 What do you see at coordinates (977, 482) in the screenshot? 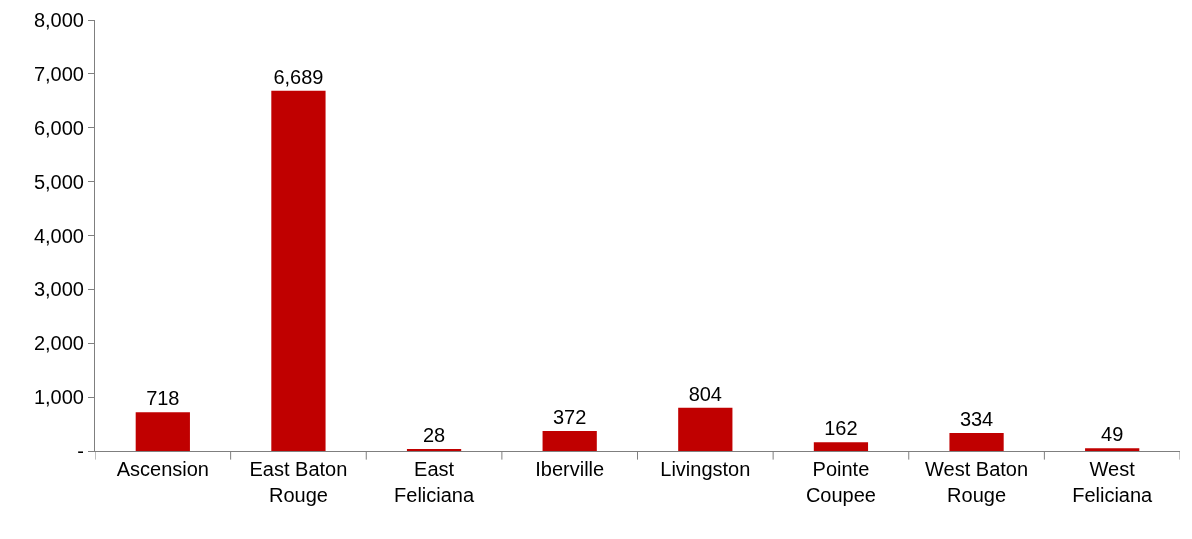
I see `x-tick-label: West Baton Rouge` at bounding box center [977, 482].